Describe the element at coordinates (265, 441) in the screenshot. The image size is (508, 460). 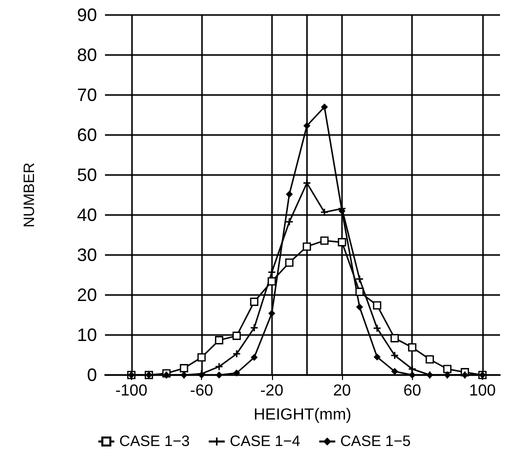
I see `legend-label: CASE 1−4` at that location.